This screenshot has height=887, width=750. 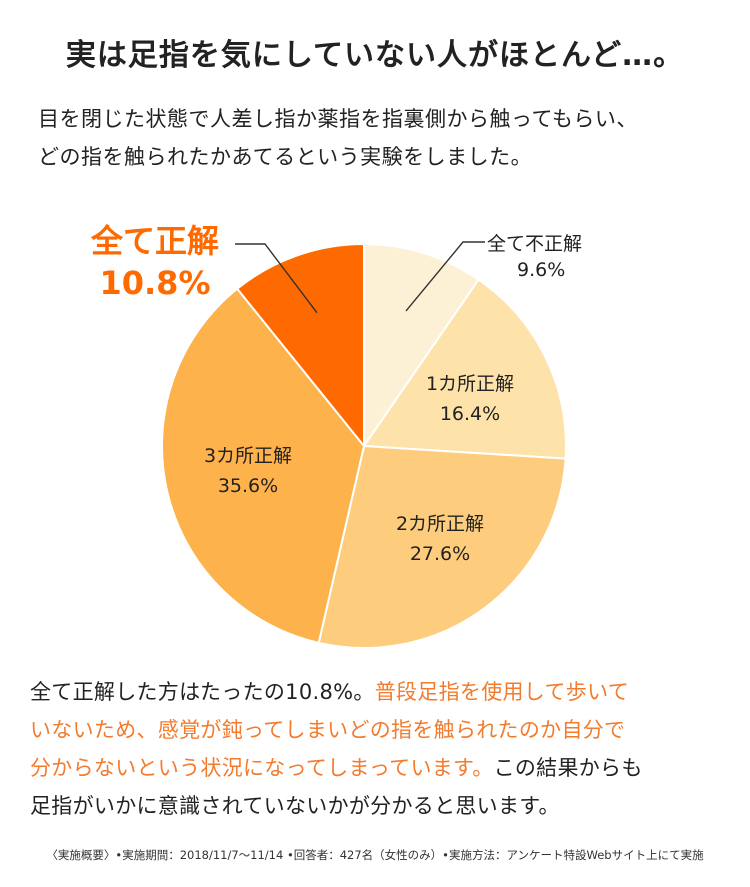 What do you see at coordinates (295, 806) in the screenshot?
I see `conclusion-line-4: 足指がいかに意識されていないかが分かると思います。` at bounding box center [295, 806].